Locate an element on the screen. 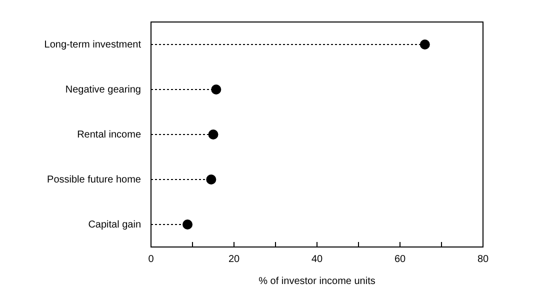  x-tick-label: 20 is located at coordinates (234, 259).